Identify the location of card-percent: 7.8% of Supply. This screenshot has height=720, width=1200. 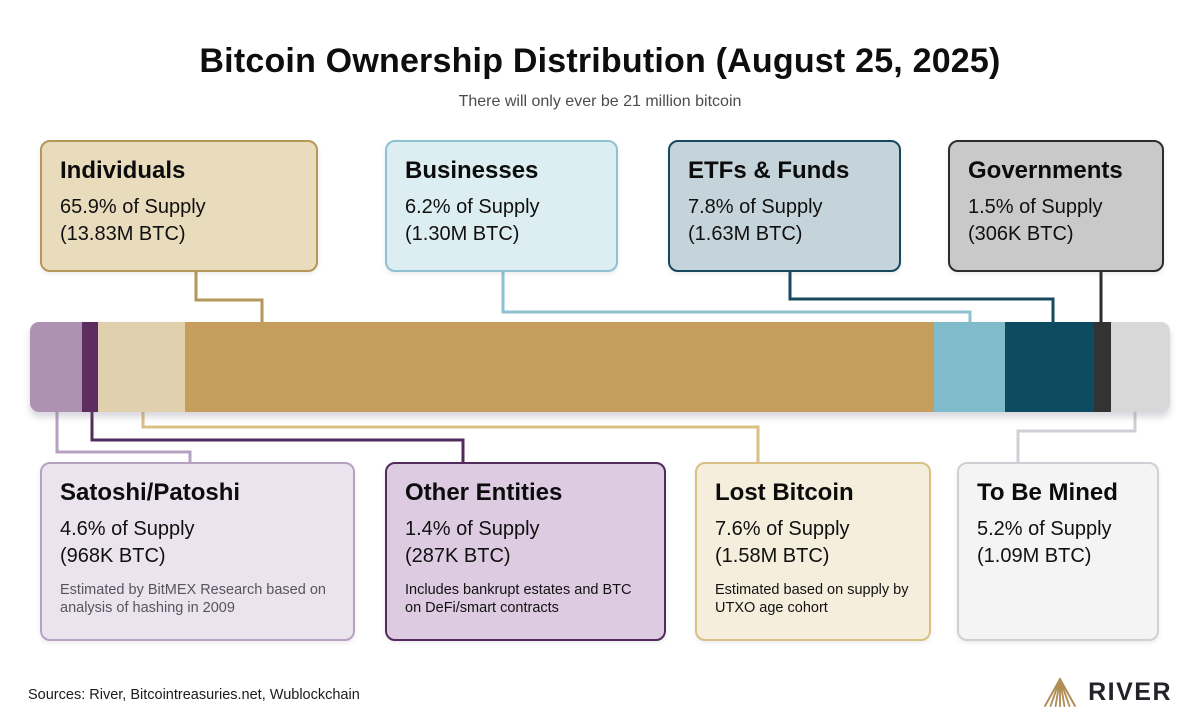
(755, 207).